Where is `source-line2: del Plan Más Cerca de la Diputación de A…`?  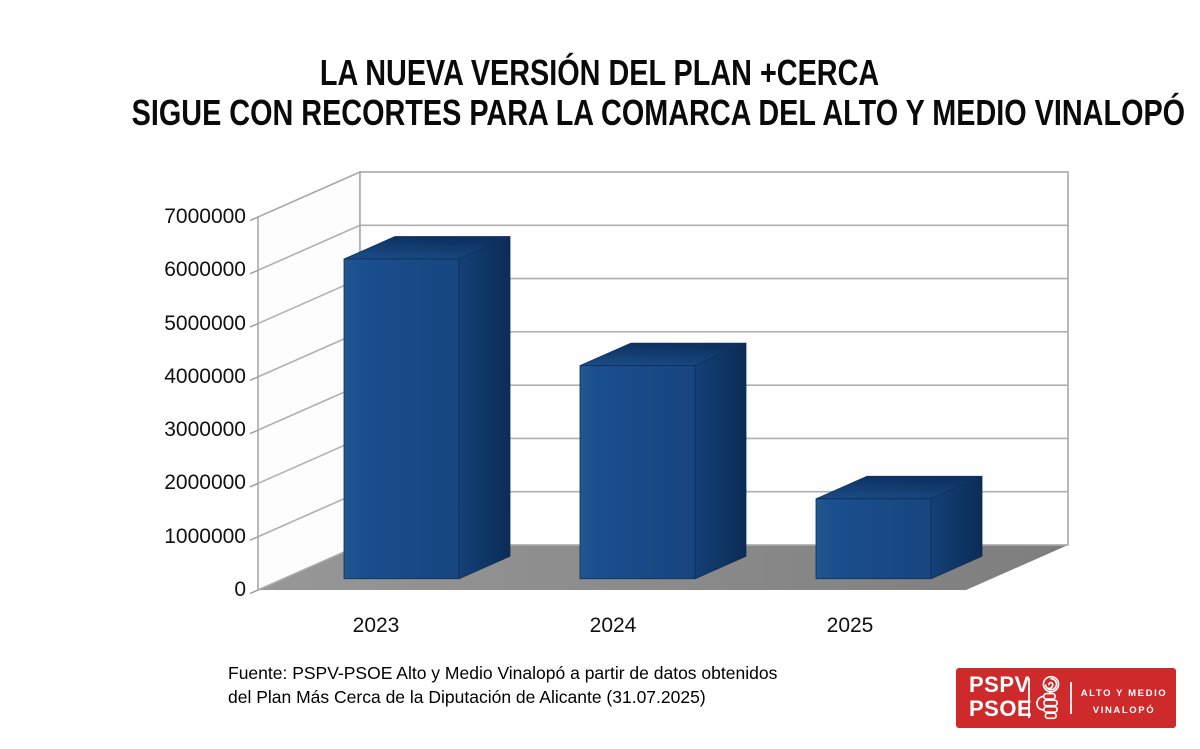
source-line2: del Plan Más Cerca de la Diputación de A… is located at coordinates (467, 697).